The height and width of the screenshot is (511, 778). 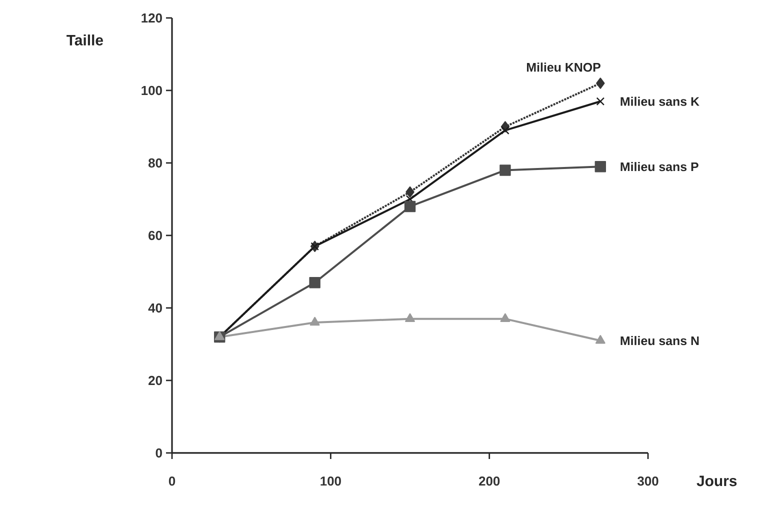 I want to click on y-tick-label: 120, so click(x=152, y=18).